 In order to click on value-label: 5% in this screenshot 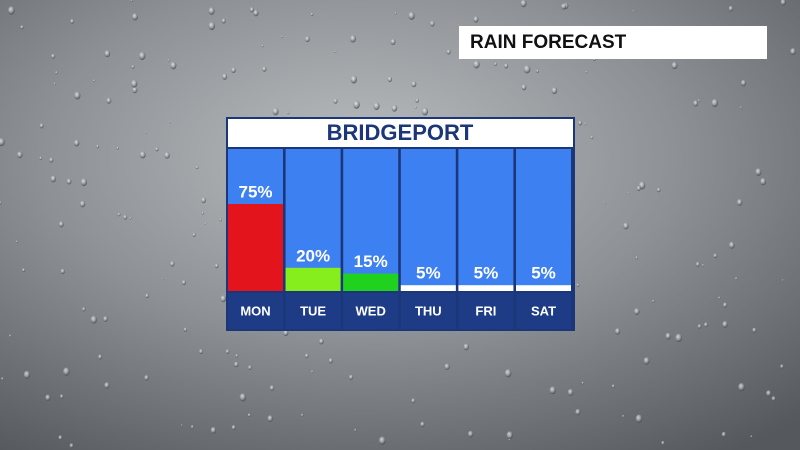, I will do `click(486, 273)`.